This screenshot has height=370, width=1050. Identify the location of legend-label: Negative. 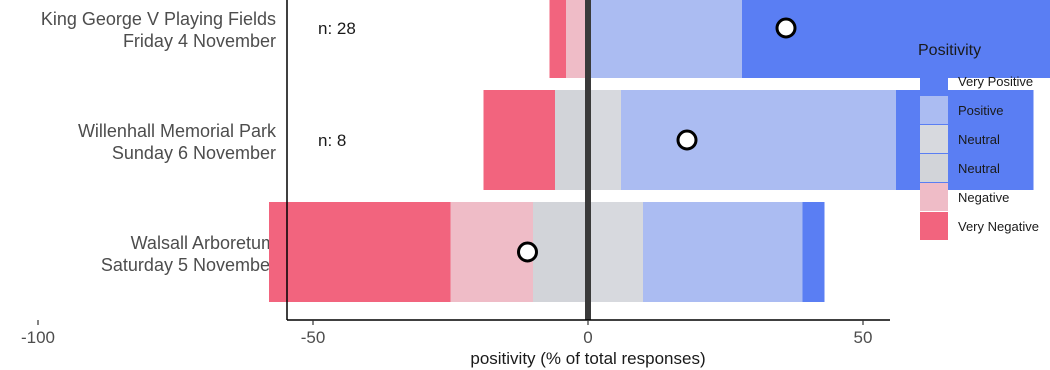
(983, 197).